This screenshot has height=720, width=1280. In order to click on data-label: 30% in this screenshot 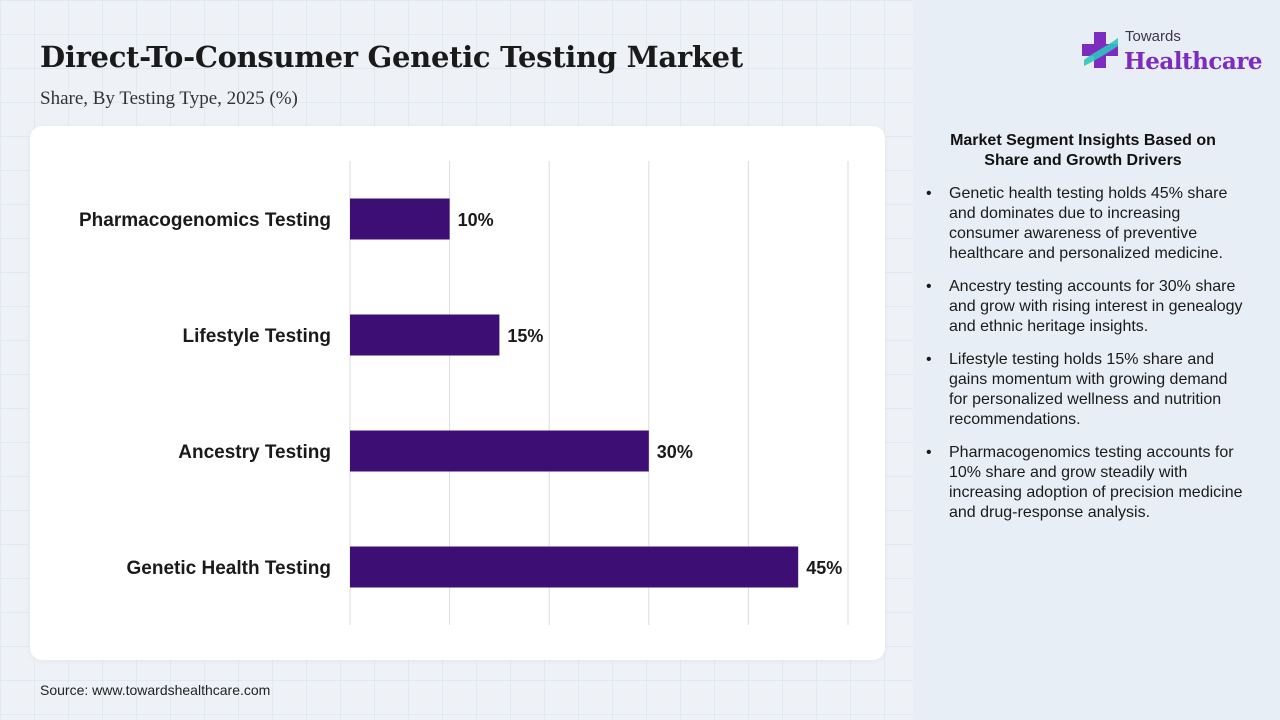, I will do `click(675, 452)`.